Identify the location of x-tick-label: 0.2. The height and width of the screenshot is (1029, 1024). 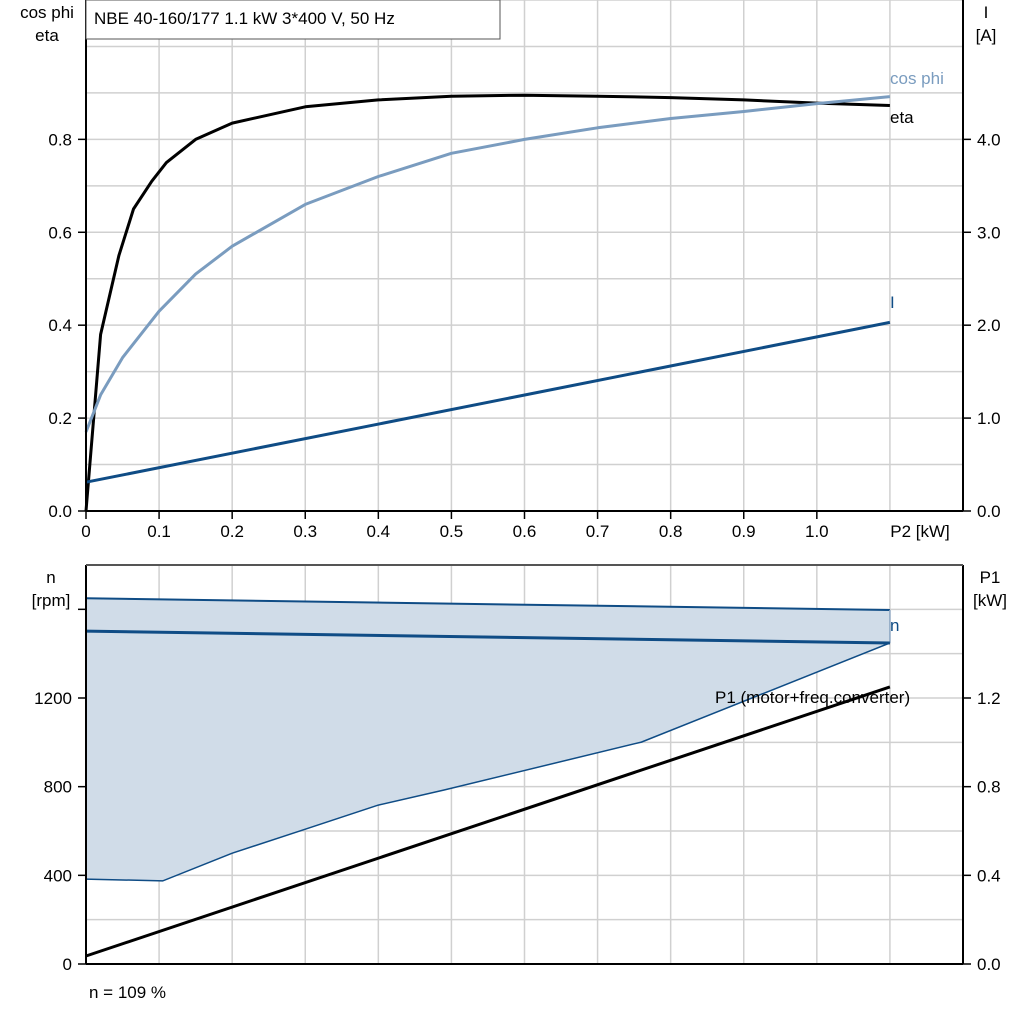
(232, 531).